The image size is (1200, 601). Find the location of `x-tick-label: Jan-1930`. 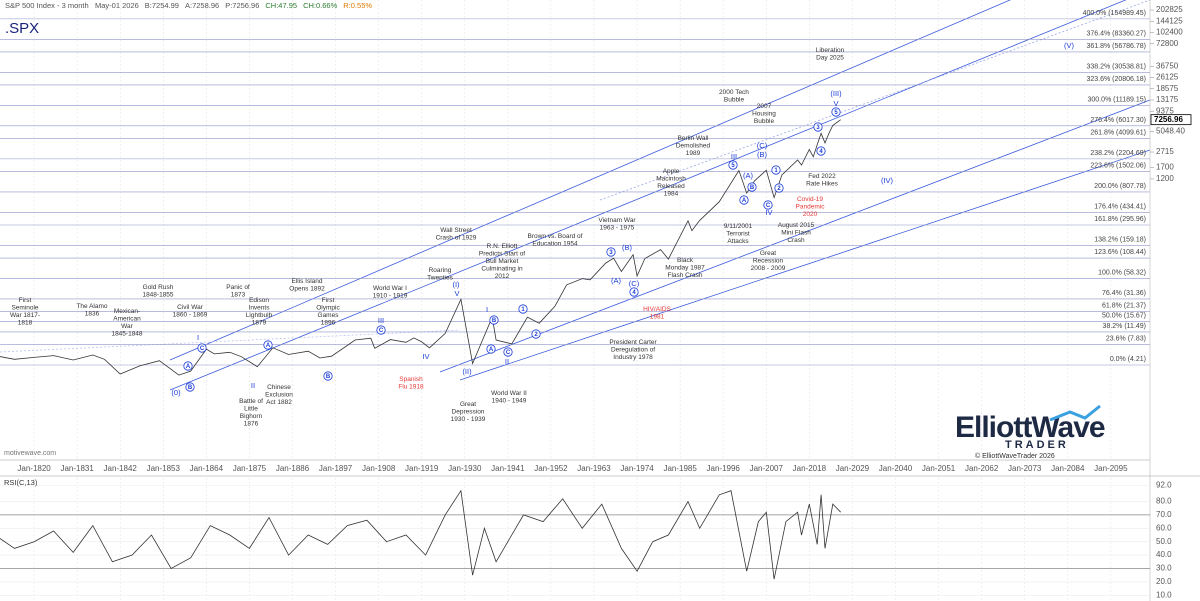

x-tick-label: Jan-1930 is located at coordinates (465, 468).